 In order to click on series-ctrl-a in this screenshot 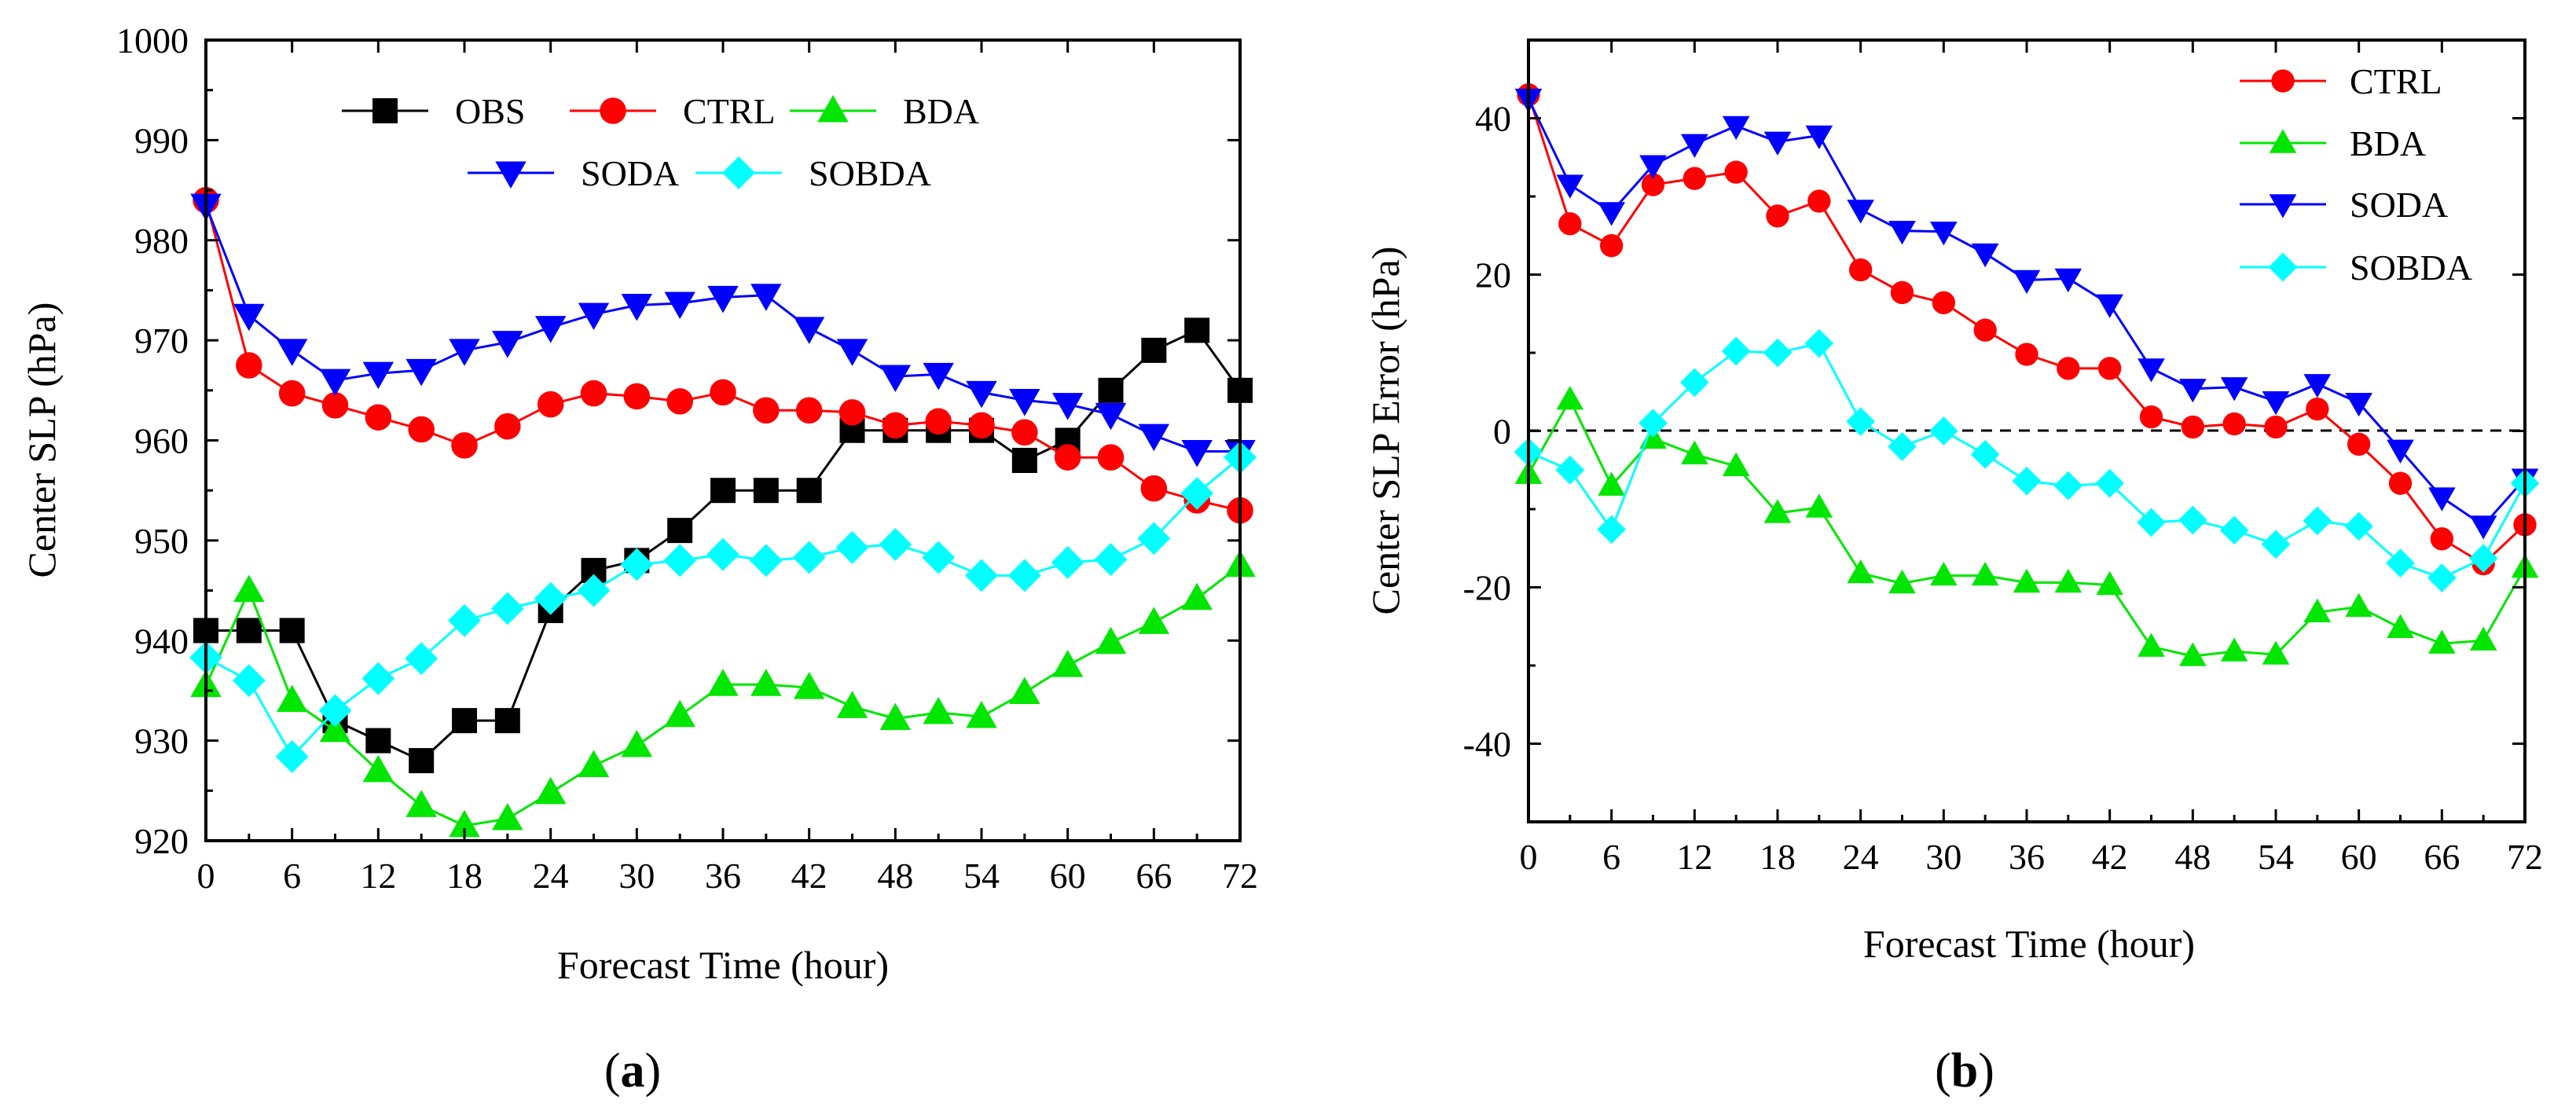, I will do `click(723, 355)`.